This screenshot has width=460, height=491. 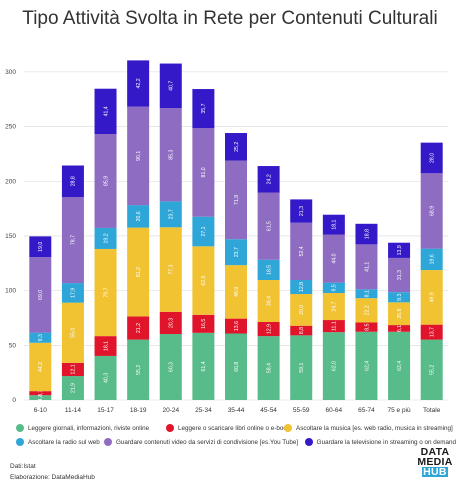 I want to click on data-label: 18,1, so click(x=106, y=346).